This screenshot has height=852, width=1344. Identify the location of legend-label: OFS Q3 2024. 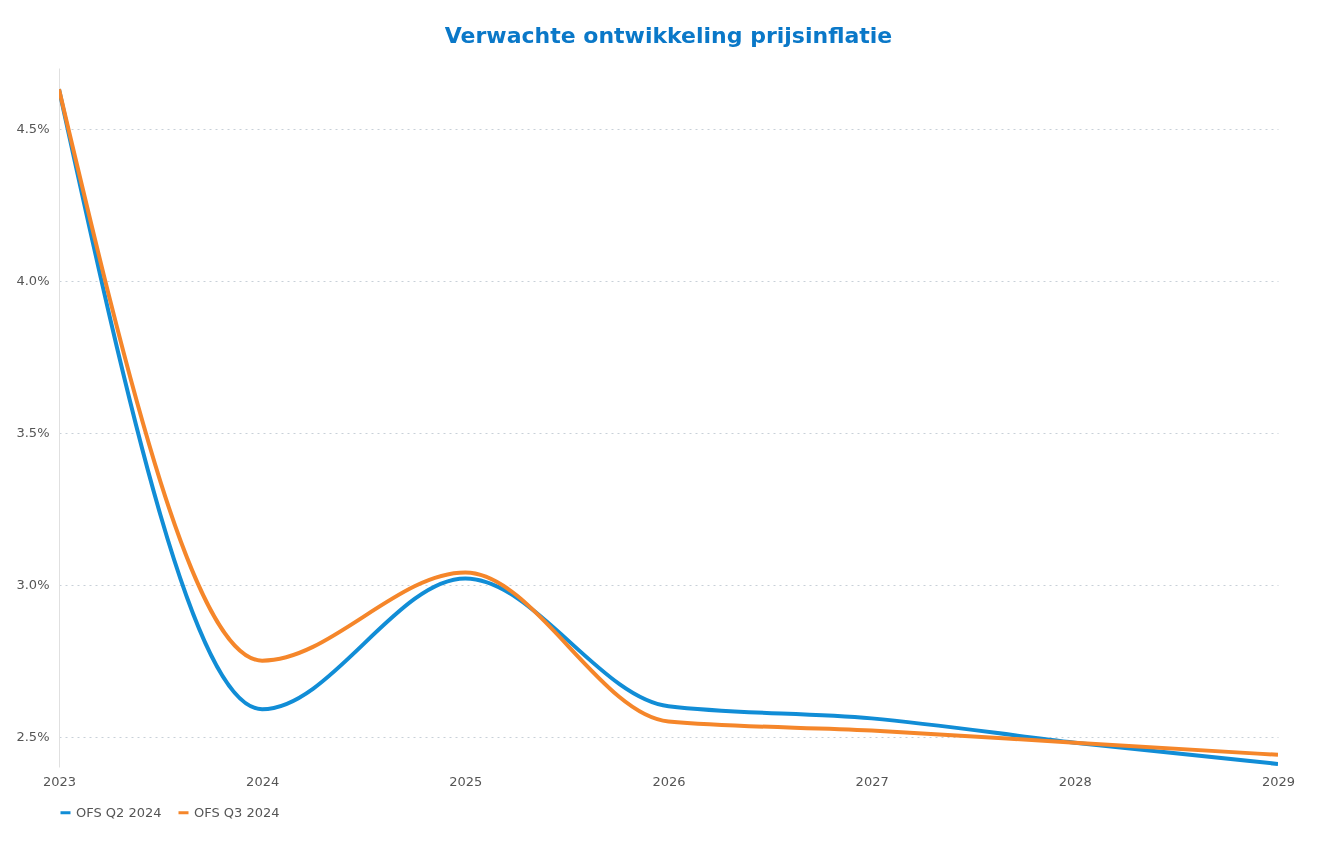
(237, 812).